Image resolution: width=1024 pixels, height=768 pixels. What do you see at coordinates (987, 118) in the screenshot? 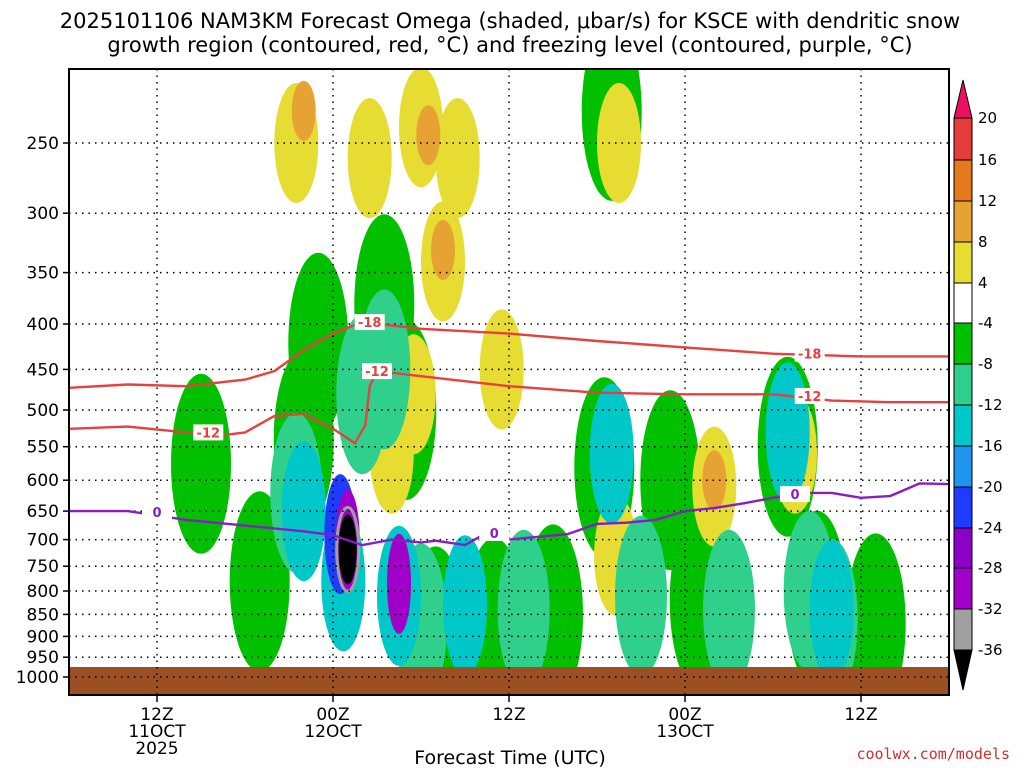
I see `colorbar-label: 20` at bounding box center [987, 118].